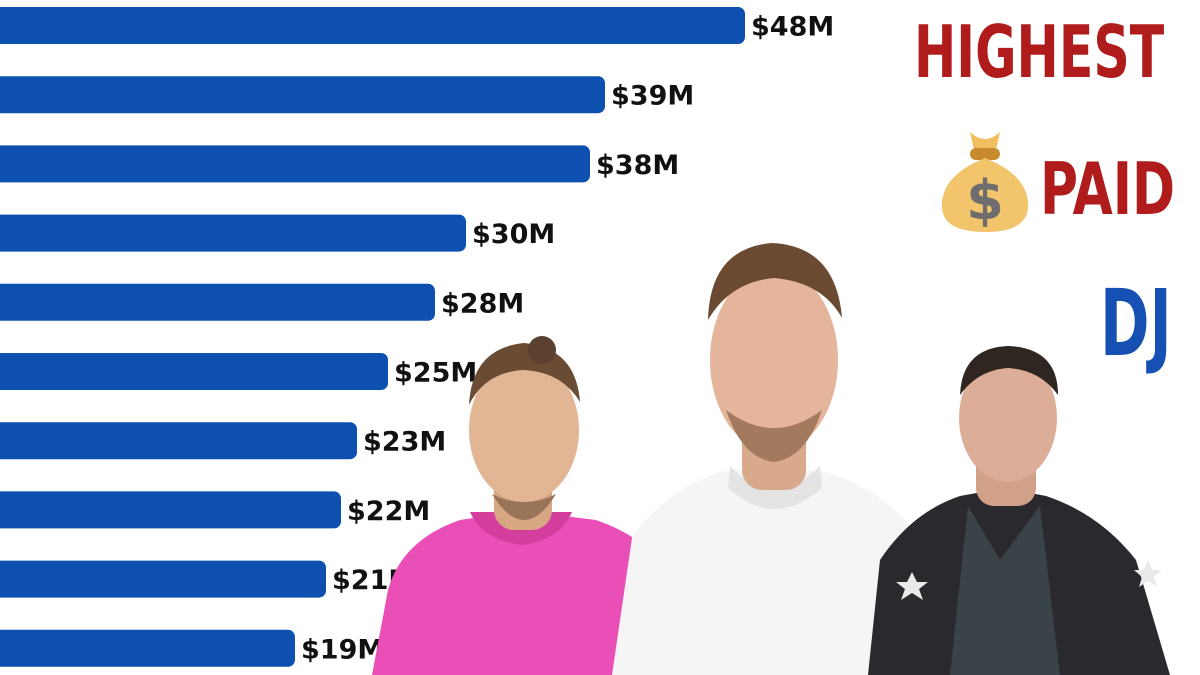  Describe the element at coordinates (373, 580) in the screenshot. I see `bar-value-label-9: $21M` at that location.